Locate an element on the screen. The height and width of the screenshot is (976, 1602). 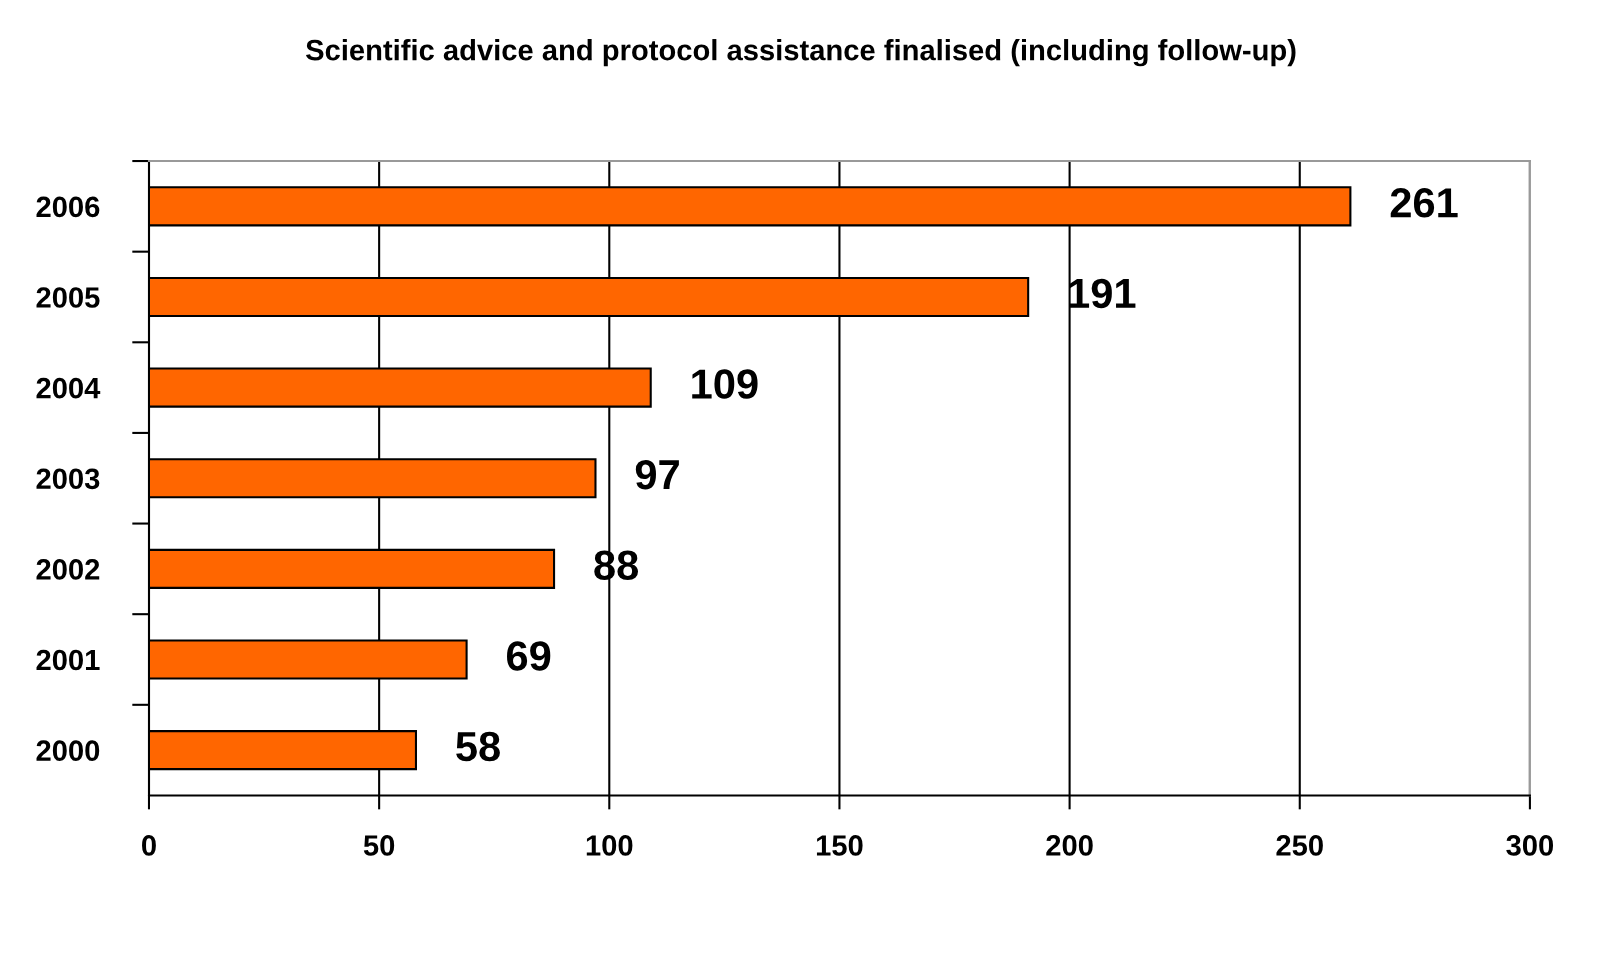
y-tick-label: 2000 is located at coordinates (68, 750).